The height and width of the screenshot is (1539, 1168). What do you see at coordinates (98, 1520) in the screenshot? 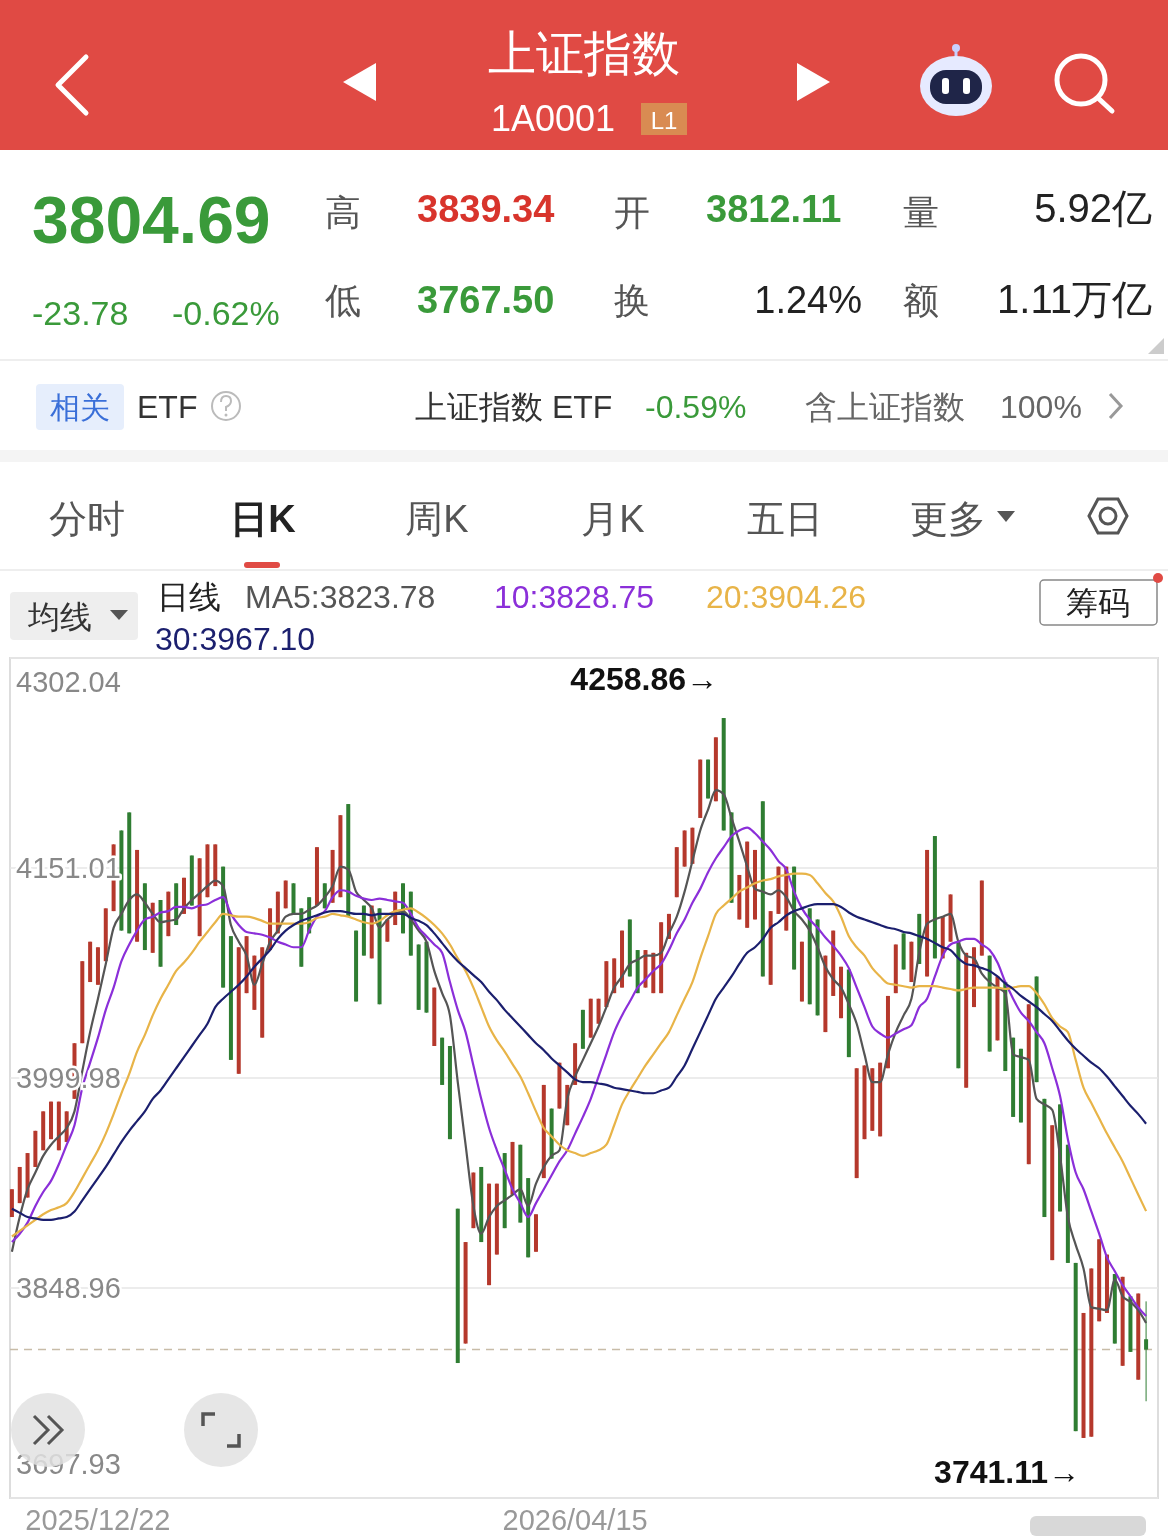
I see `x-tick-label: 2025/12/22` at bounding box center [98, 1520].